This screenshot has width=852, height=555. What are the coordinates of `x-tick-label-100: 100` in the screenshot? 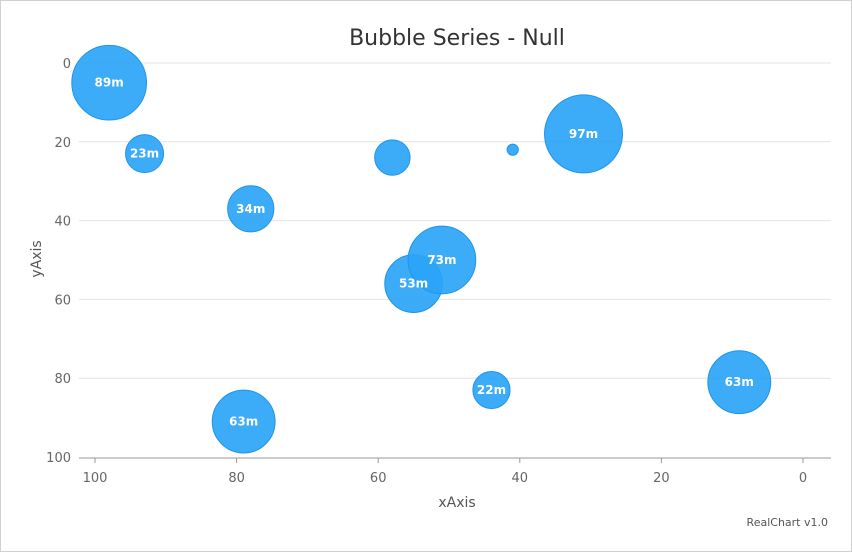 It's located at (95, 478).